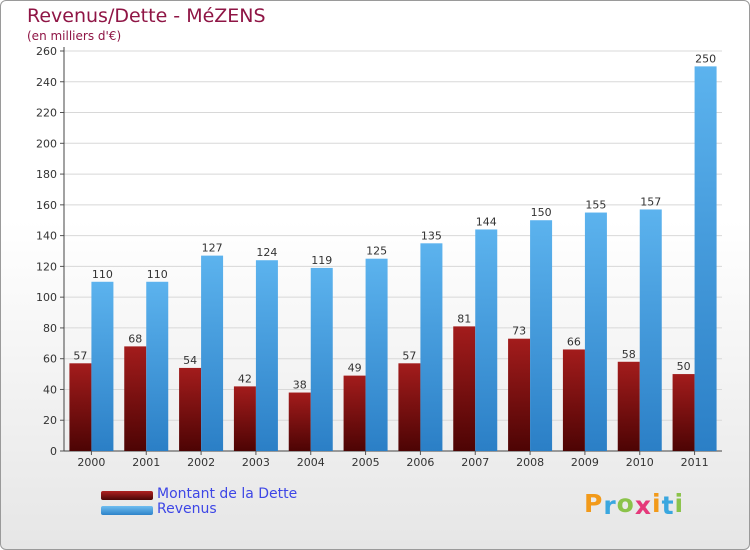 This screenshot has height=550, width=750. I want to click on bar-dette-2009, so click(573, 400).